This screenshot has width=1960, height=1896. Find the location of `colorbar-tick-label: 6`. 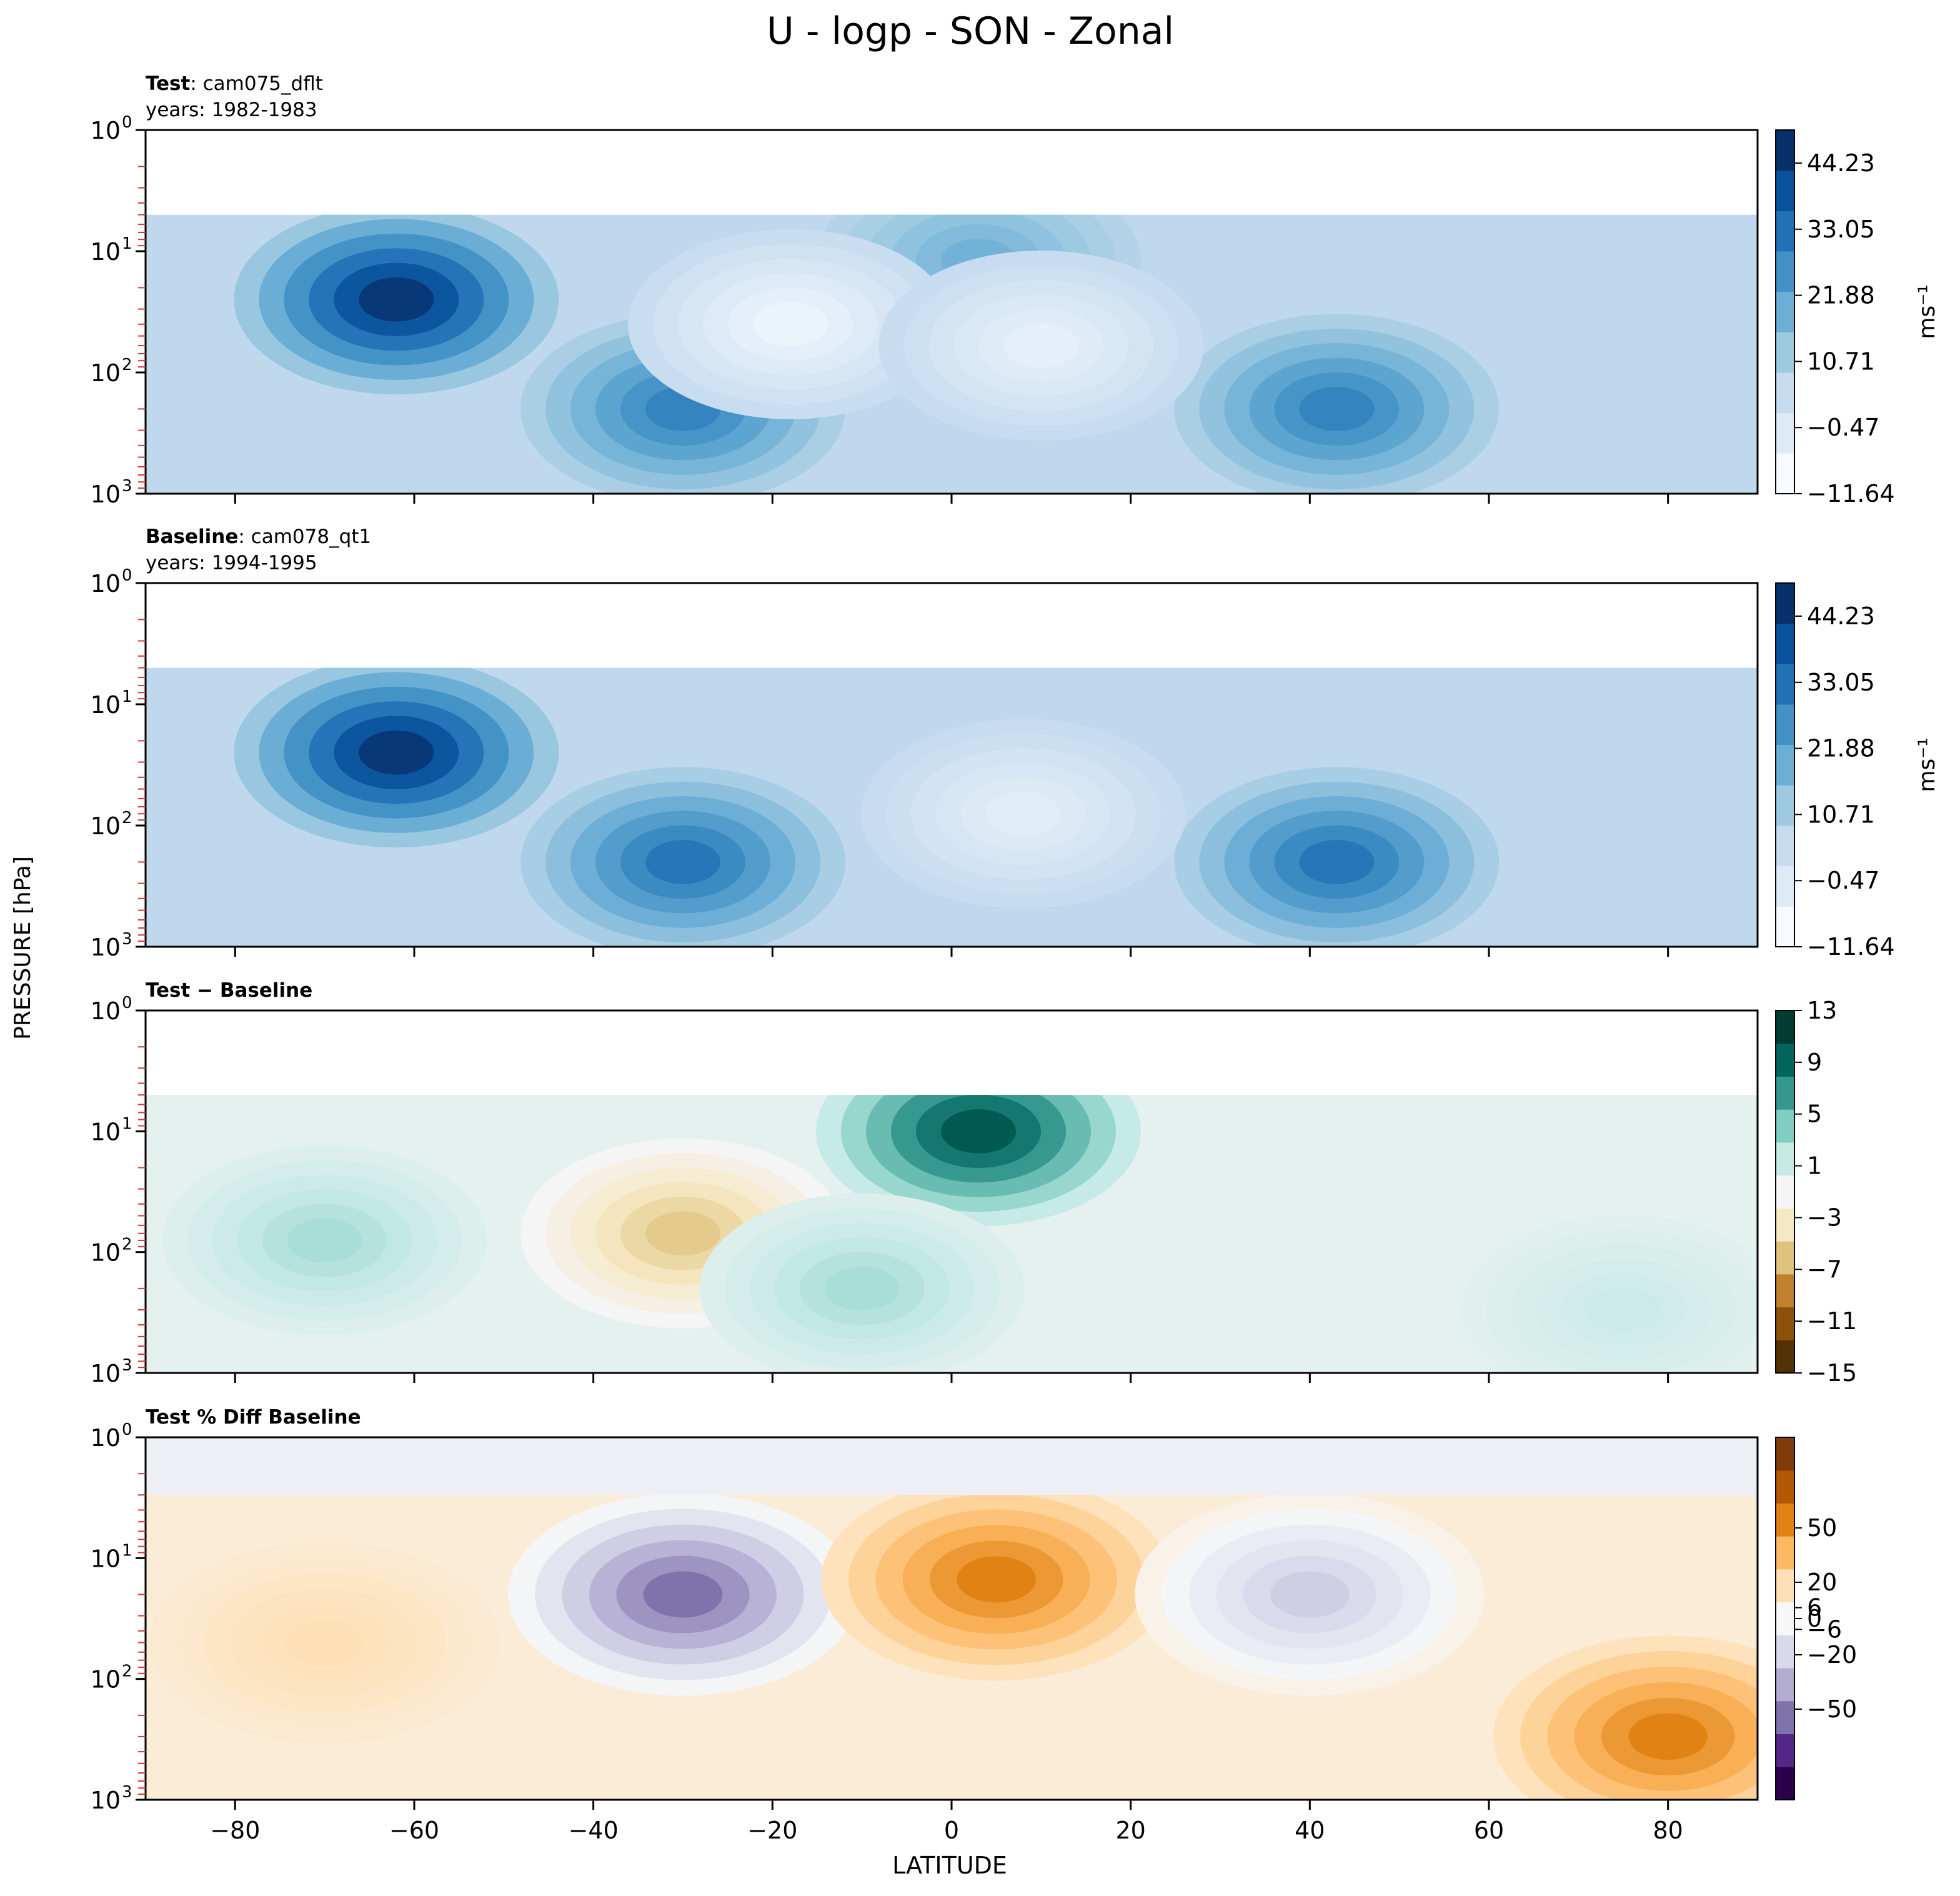

colorbar-tick-label: 6 is located at coordinates (1814, 1608).